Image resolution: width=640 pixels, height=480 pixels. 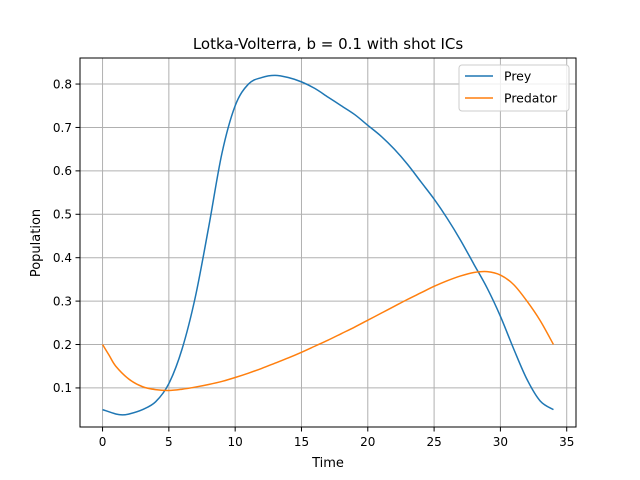 I want to click on y-tick-label: 0.1, so click(x=62, y=388).